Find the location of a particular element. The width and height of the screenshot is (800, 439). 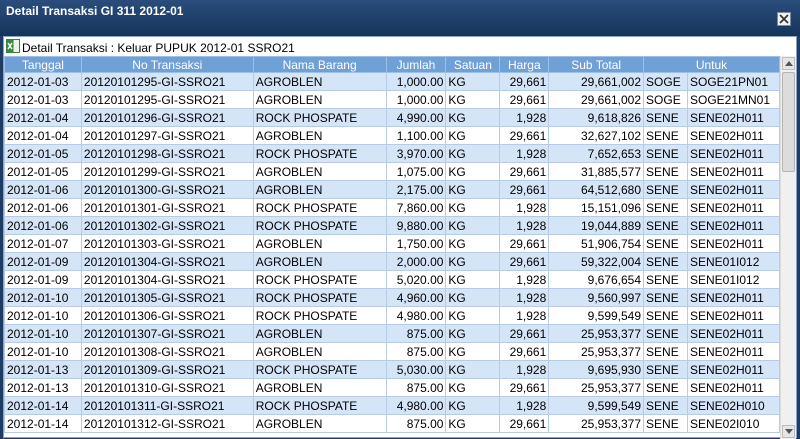

cell-jumlah: 4,960.00 is located at coordinates (416, 297).